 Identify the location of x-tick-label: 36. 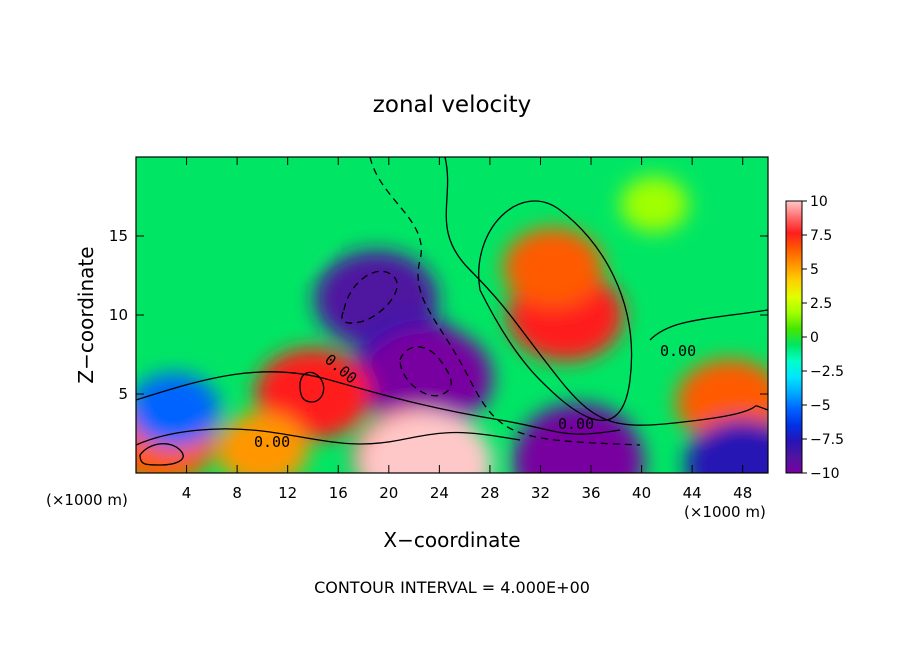
(590, 493).